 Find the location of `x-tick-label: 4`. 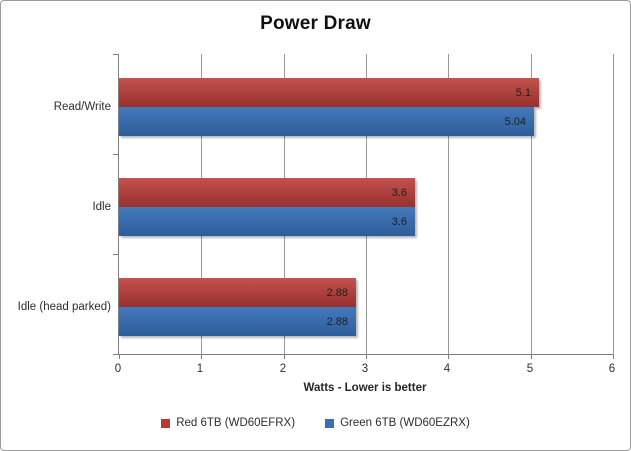

x-tick-label: 4 is located at coordinates (447, 369).